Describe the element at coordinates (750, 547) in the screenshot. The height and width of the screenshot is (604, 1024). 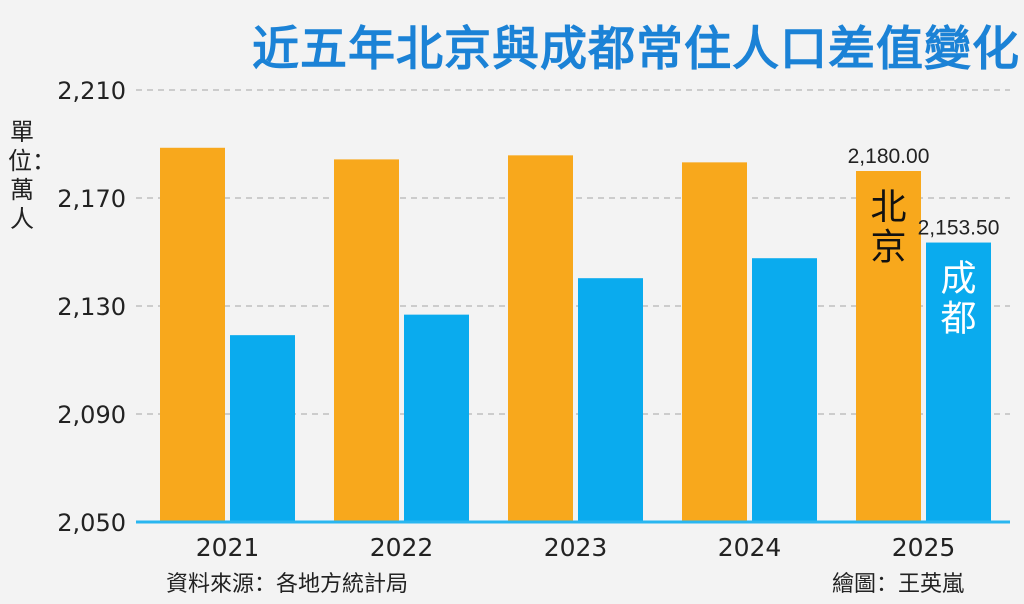
I see `x-tick-label: 2024` at that location.